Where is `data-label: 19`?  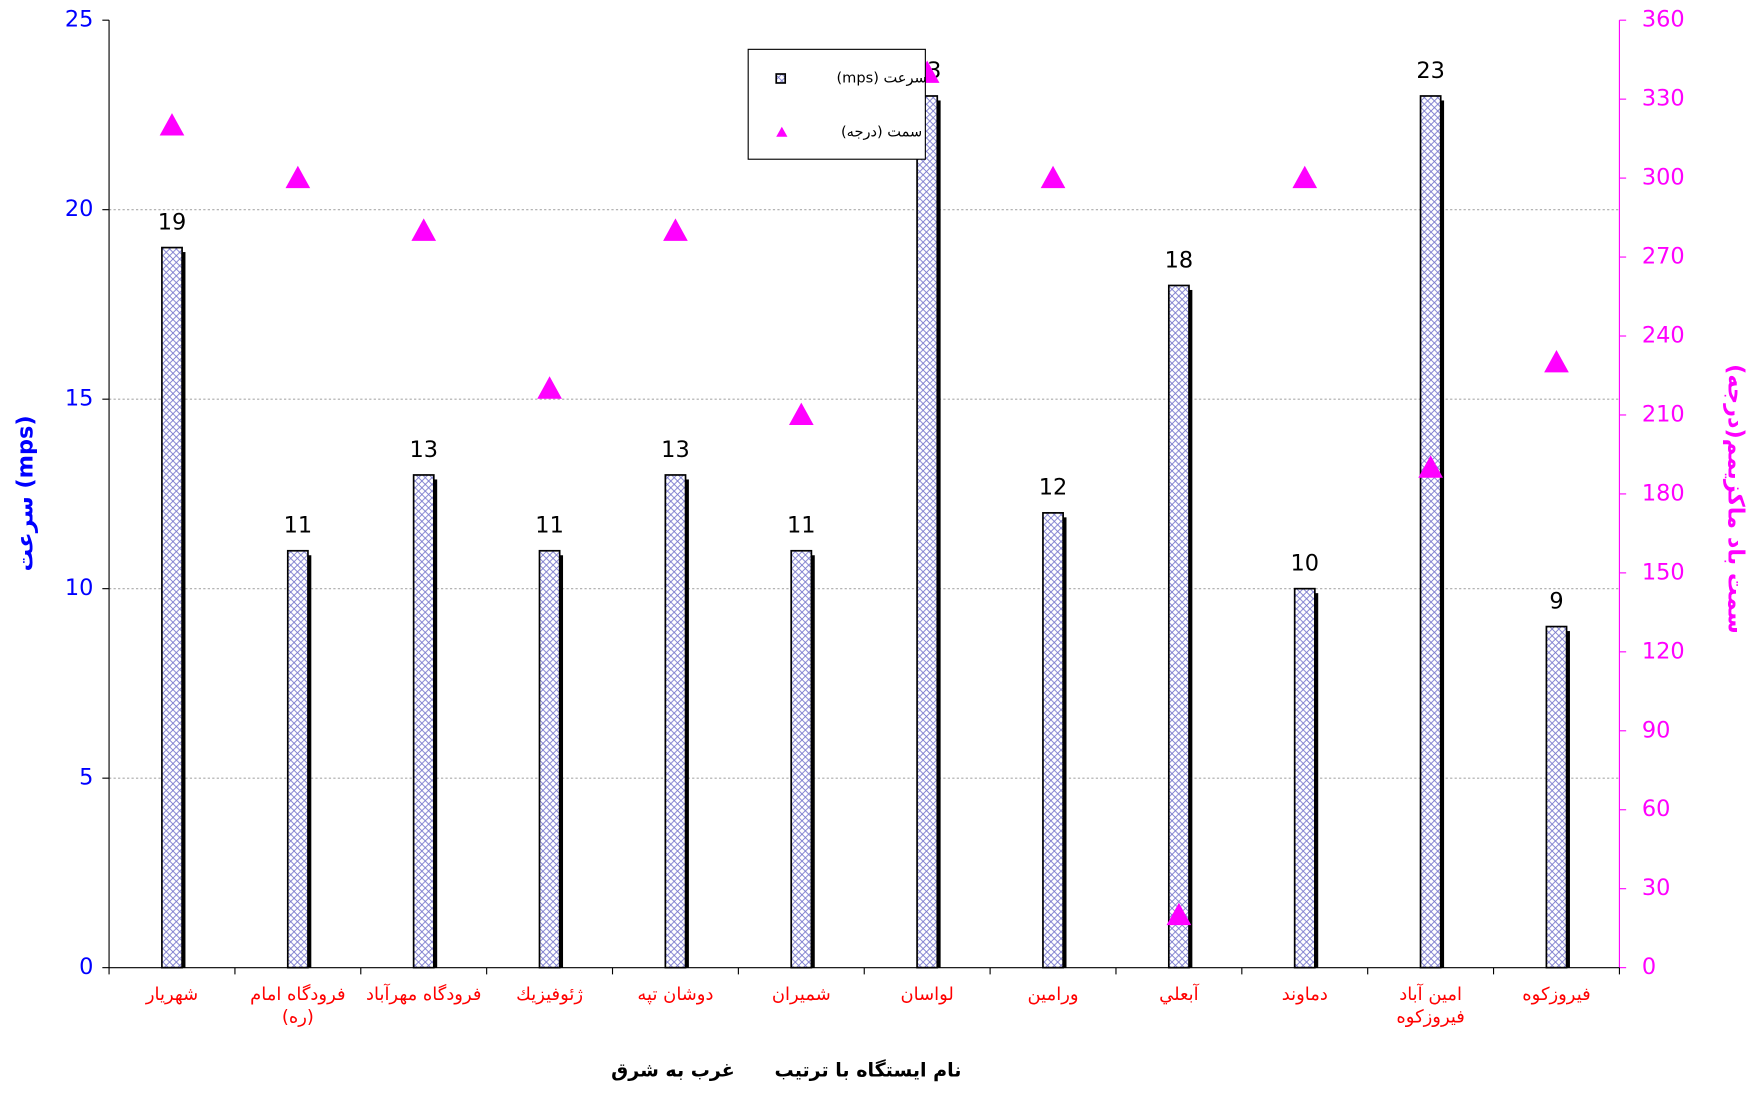 data-label: 19 is located at coordinates (172, 222).